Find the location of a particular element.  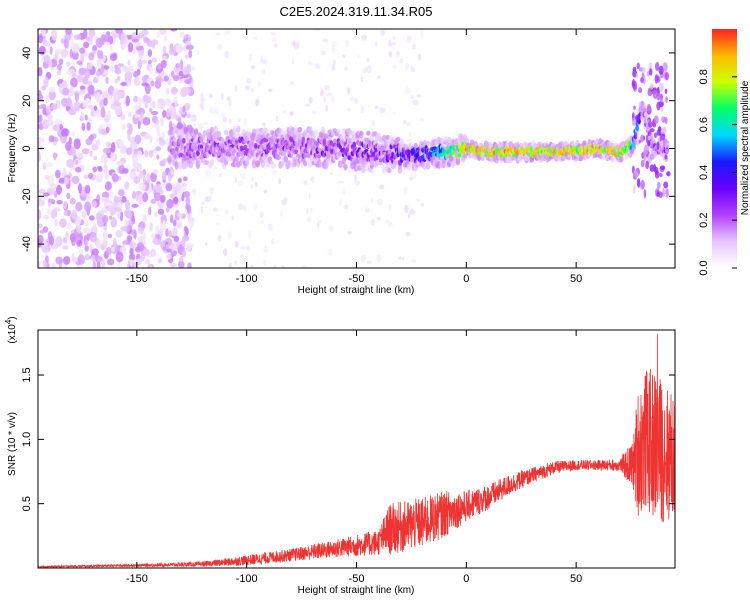

spectrogram-y-tick-label: 40 is located at coordinates (27, 53).